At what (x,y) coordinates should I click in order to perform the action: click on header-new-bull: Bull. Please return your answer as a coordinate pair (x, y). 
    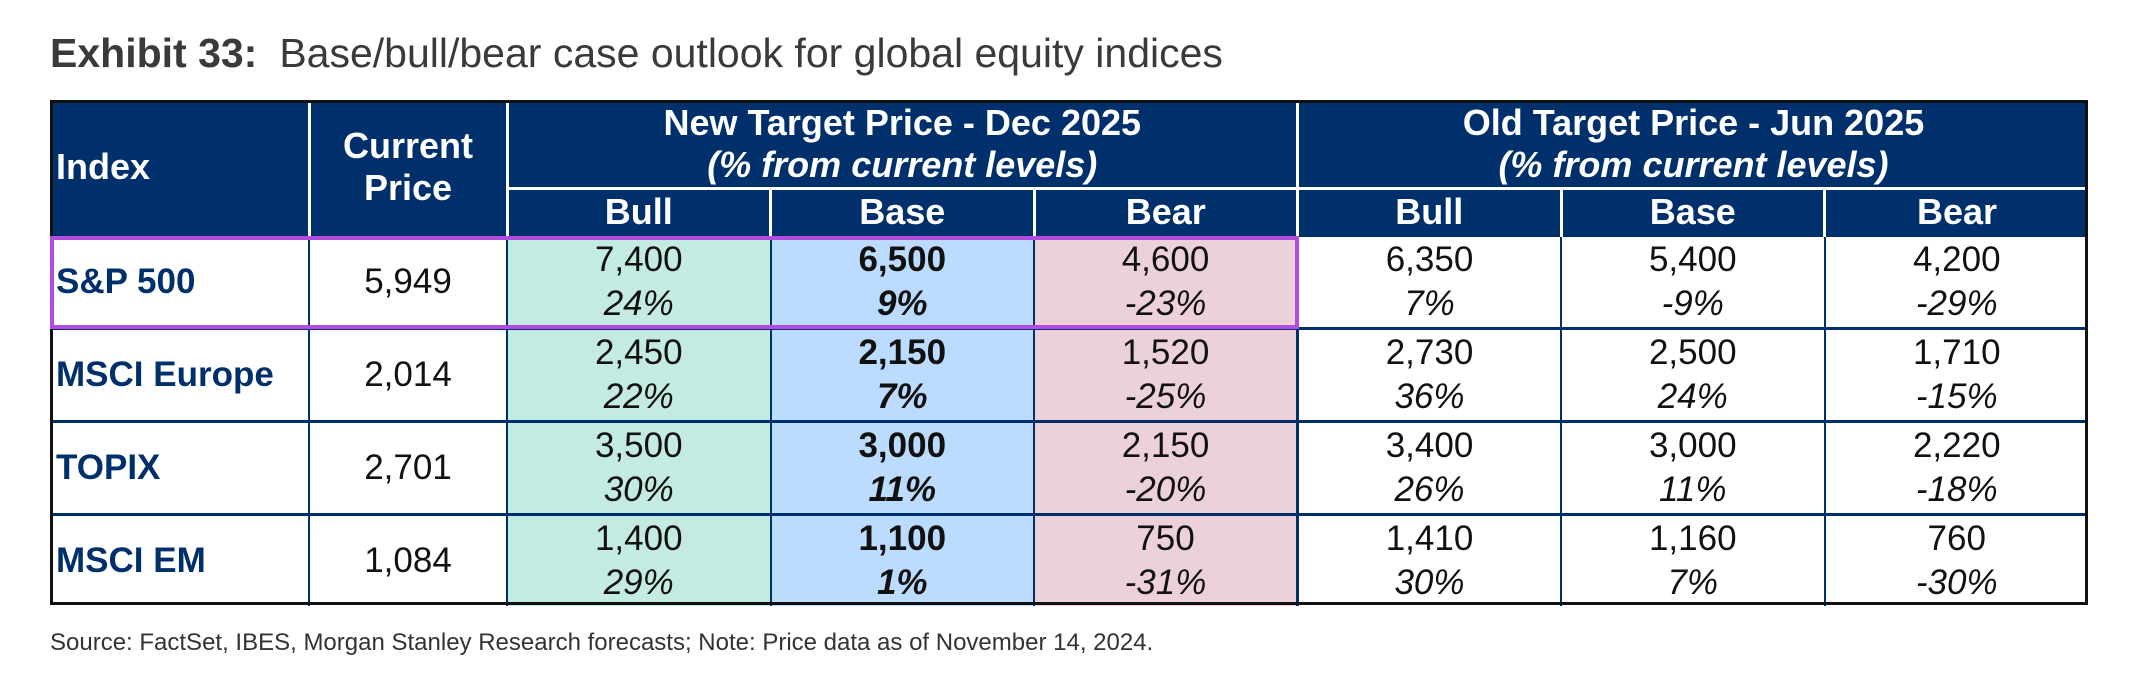
    Looking at the image, I should click on (638, 211).